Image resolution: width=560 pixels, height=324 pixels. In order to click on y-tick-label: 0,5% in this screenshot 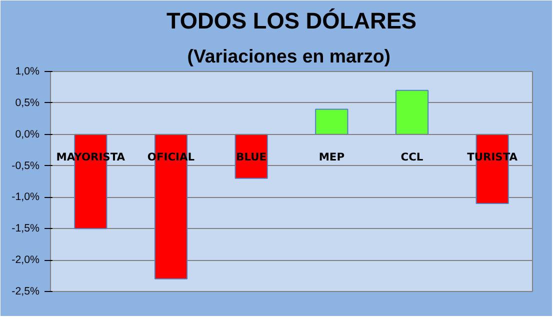, I will do `click(27, 102)`.